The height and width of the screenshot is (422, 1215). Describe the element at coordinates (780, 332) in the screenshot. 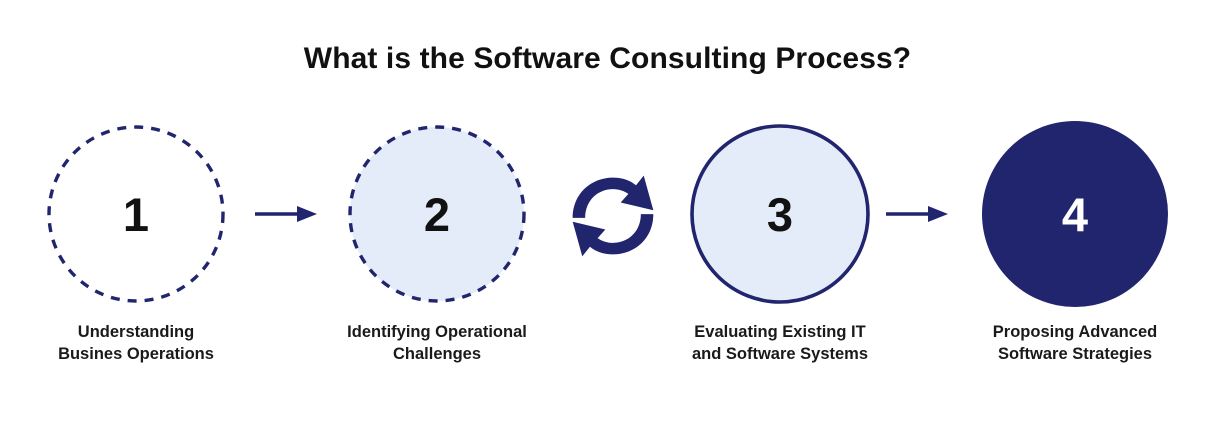

I see `step-3-caption-line-1: Evaluating Existing IT` at that location.